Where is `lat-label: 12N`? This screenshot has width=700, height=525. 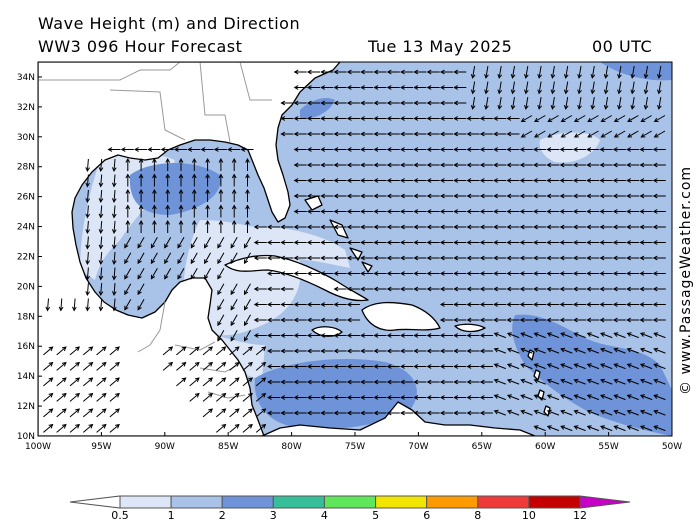
lat-label: 12N is located at coordinates (26, 407).